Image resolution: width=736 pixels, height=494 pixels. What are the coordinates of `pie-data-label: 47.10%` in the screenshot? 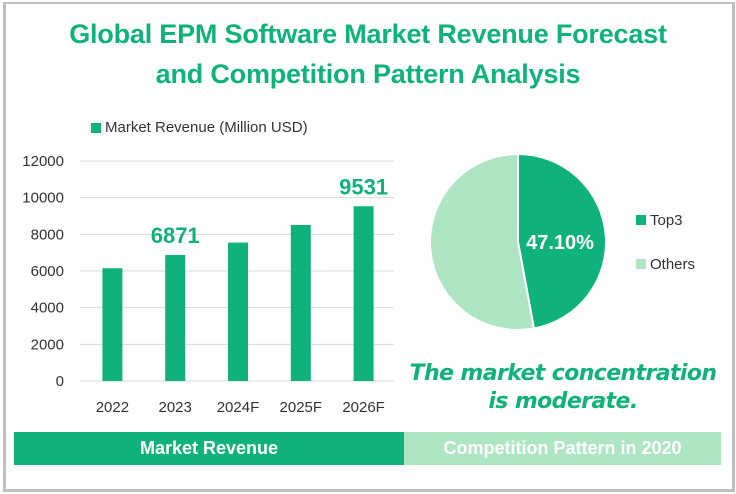 It's located at (560, 243).